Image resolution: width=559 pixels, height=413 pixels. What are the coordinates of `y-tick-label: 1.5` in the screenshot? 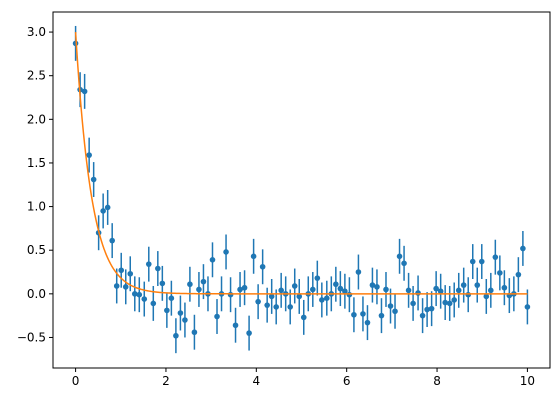 It's located at (36, 163).